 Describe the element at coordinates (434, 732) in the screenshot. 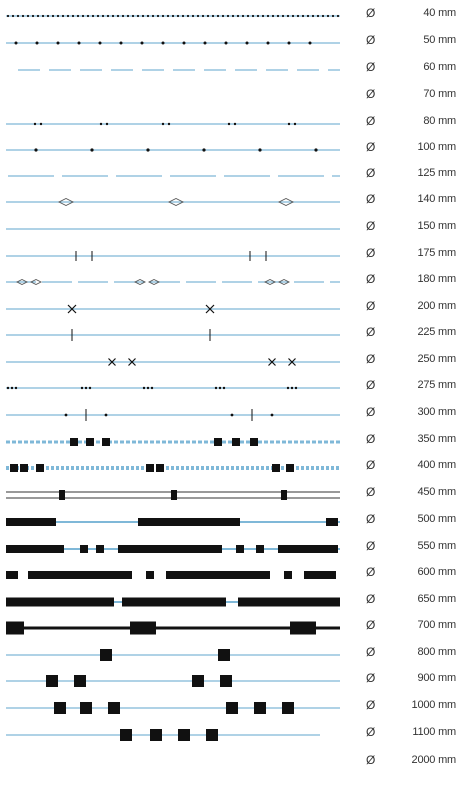

I see `pipe-size-label: 1100 mm` at that location.